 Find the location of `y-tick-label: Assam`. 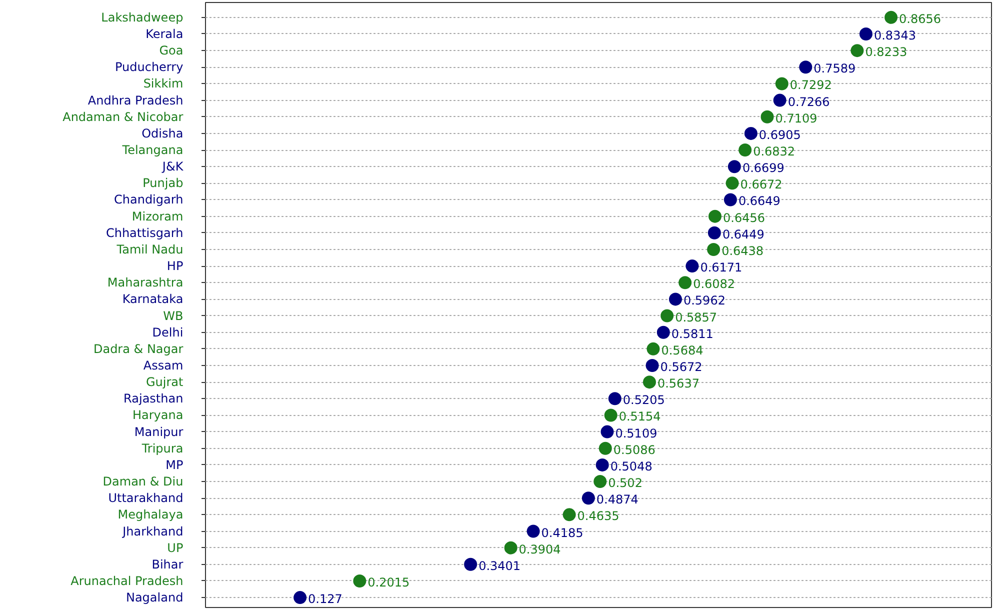

y-tick-label: Assam is located at coordinates (163, 365).